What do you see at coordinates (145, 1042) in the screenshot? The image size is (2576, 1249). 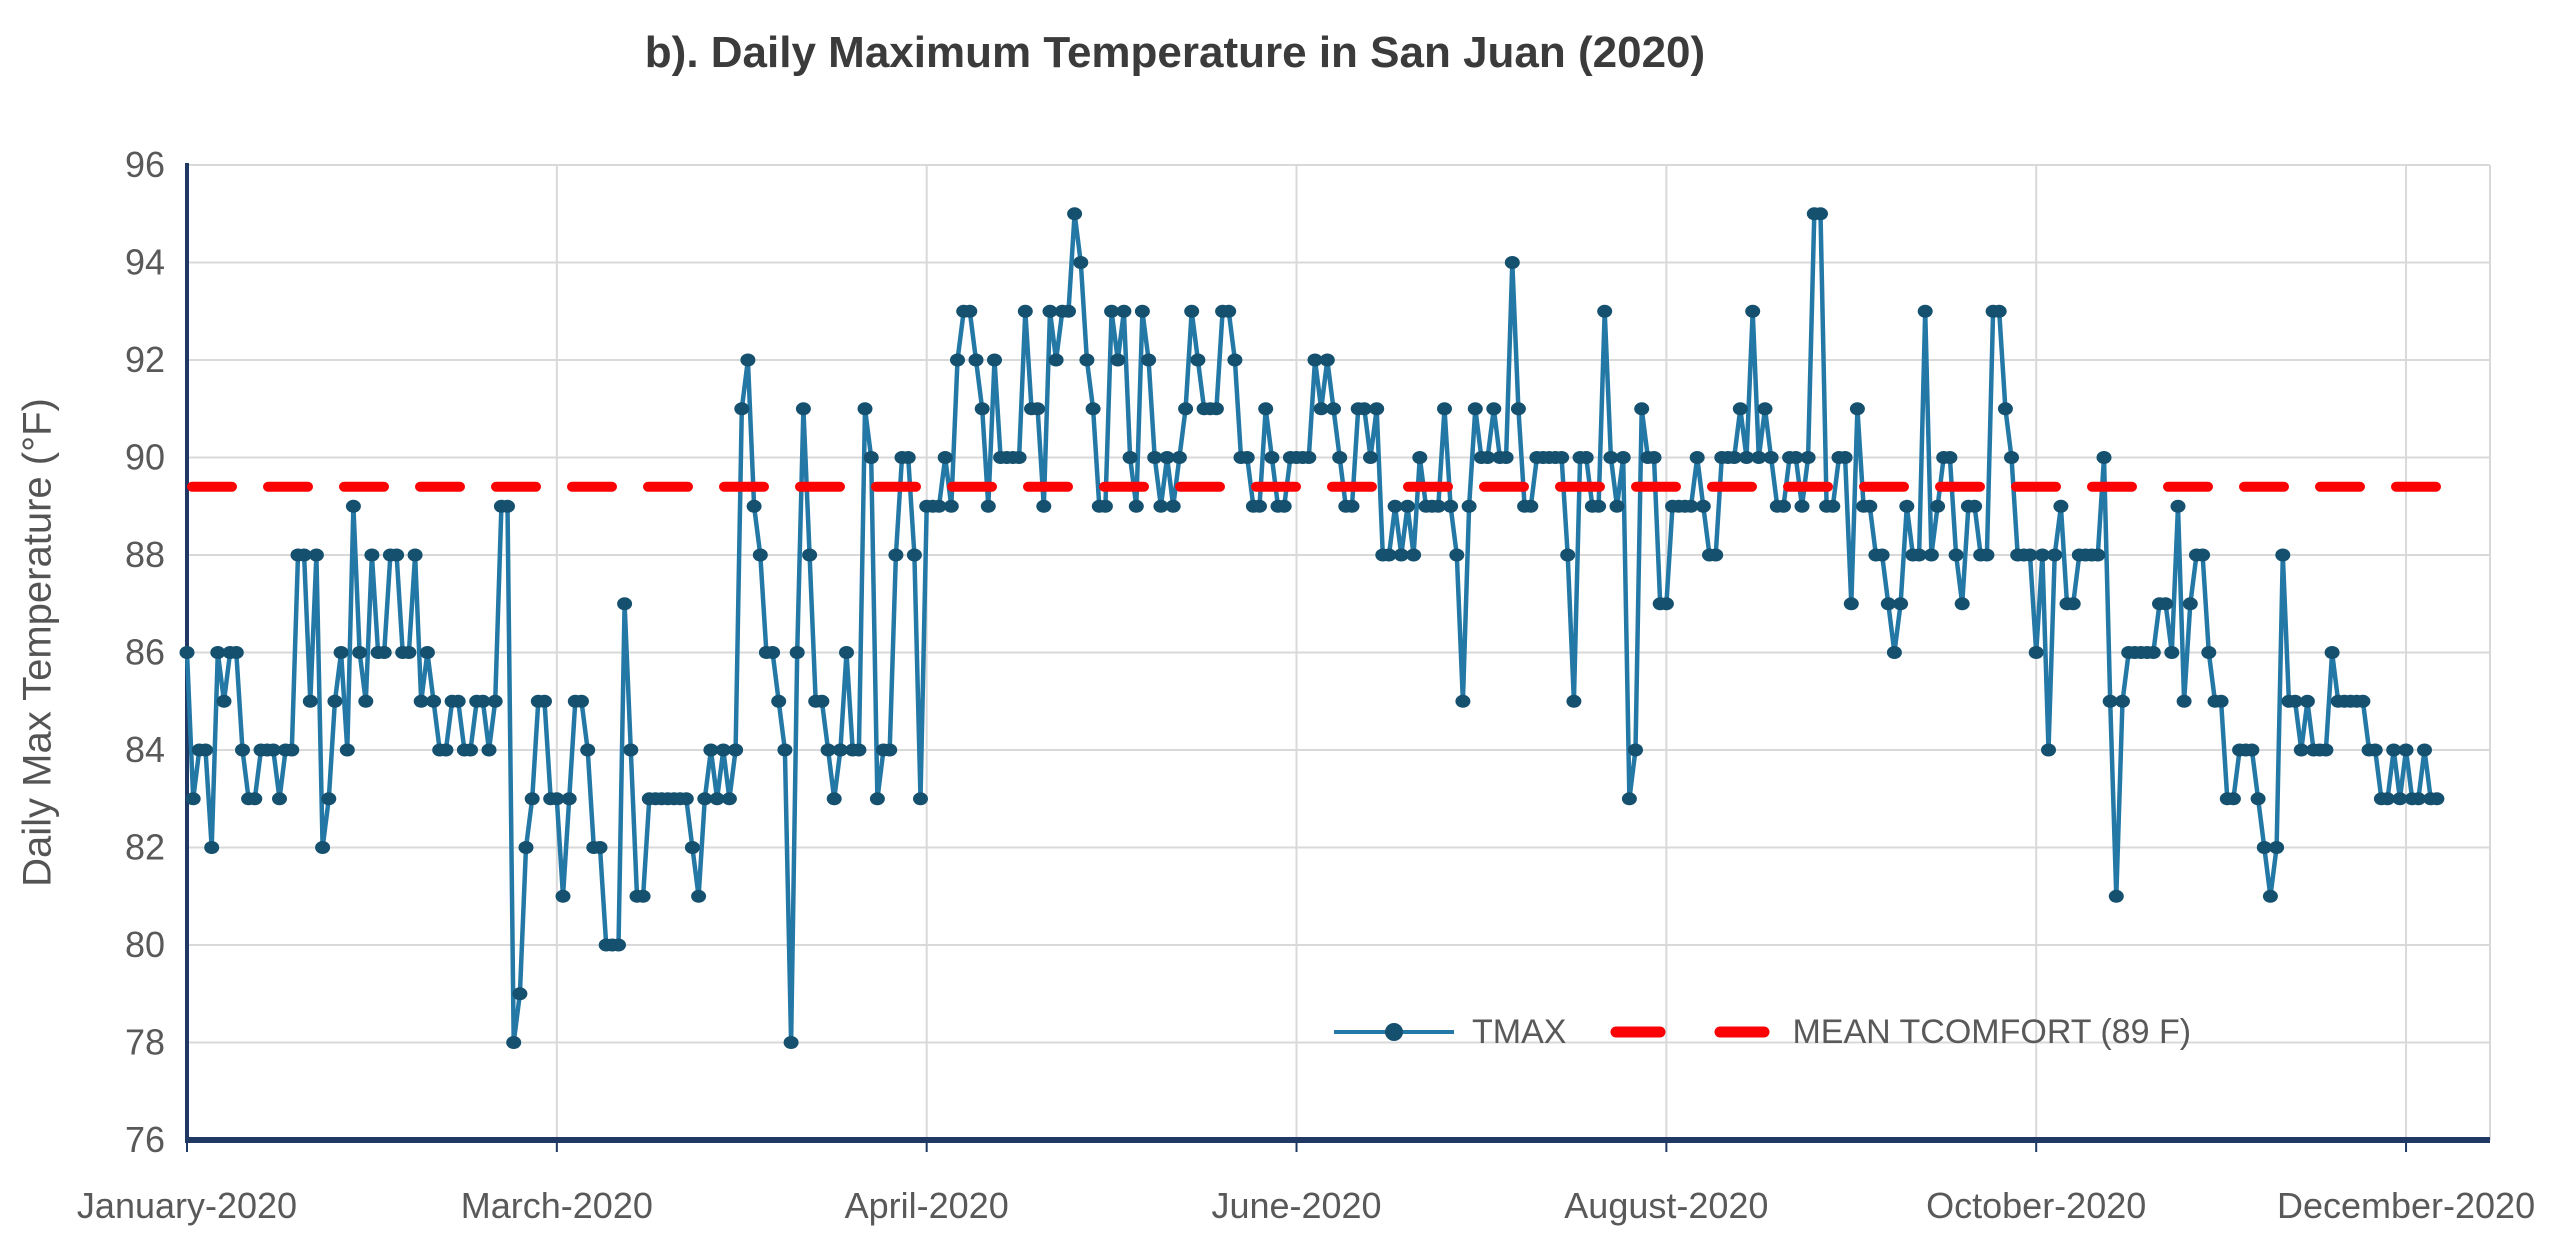 I see `y-tick-label: 78` at bounding box center [145, 1042].